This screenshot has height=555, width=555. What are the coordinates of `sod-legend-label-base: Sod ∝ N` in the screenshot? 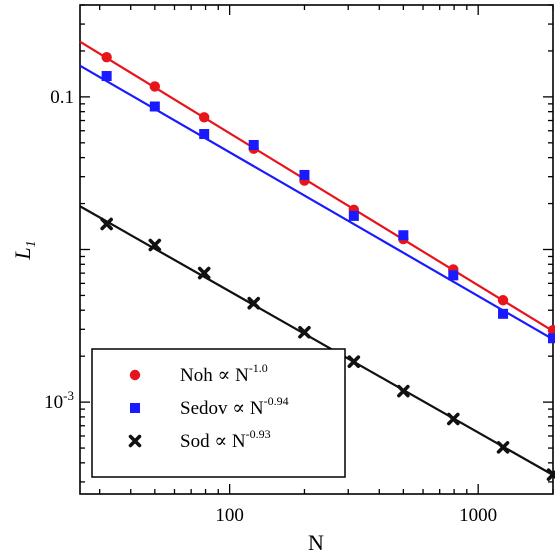 It's located at (213, 441).